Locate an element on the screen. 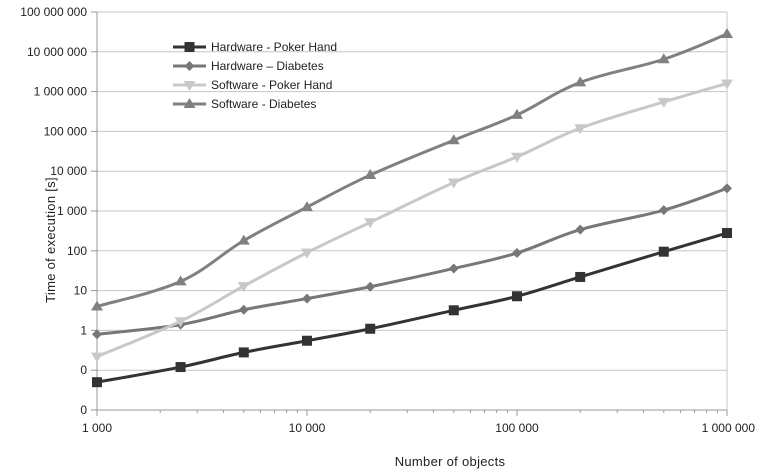 This screenshot has height=474, width=757. x-tick-label: 1 000 000 is located at coordinates (729, 428).